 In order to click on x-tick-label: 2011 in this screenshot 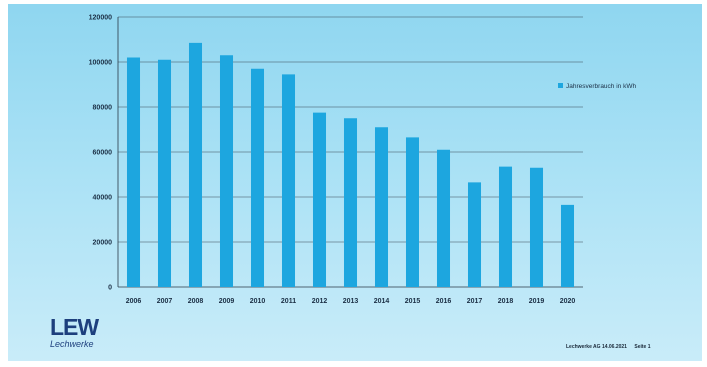, I will do `click(288, 301)`.